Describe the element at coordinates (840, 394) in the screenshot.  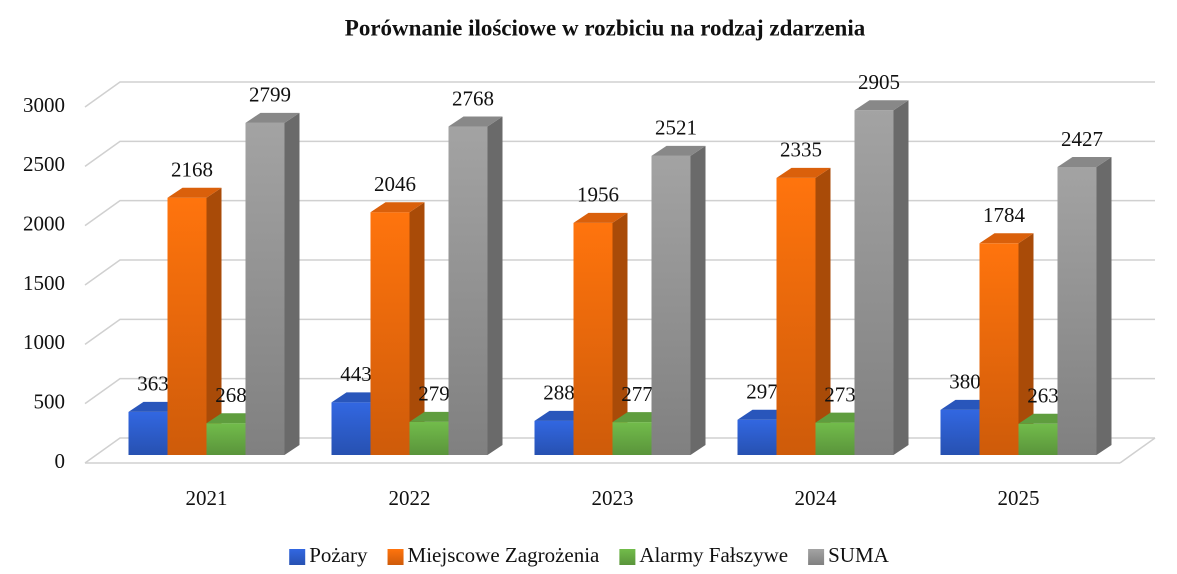
I see `value-label: 273` at that location.